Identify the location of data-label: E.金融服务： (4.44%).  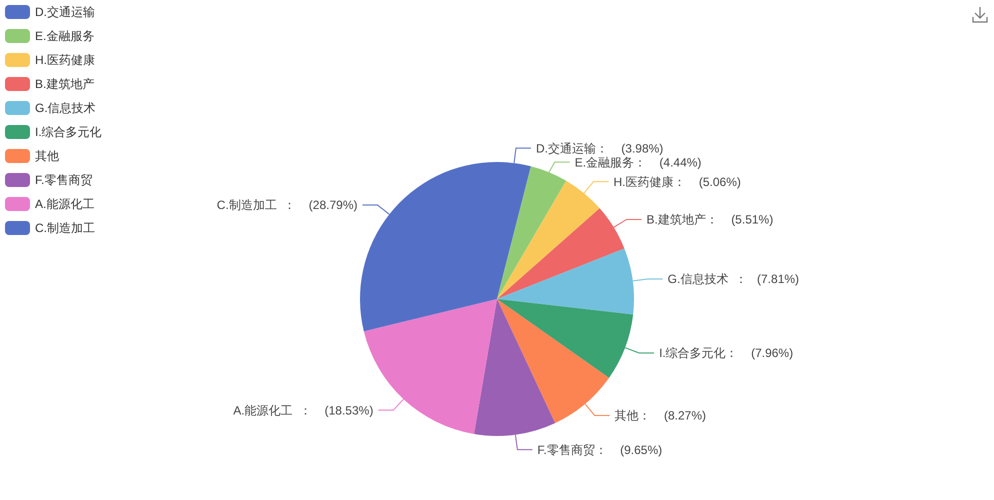
(638, 162).